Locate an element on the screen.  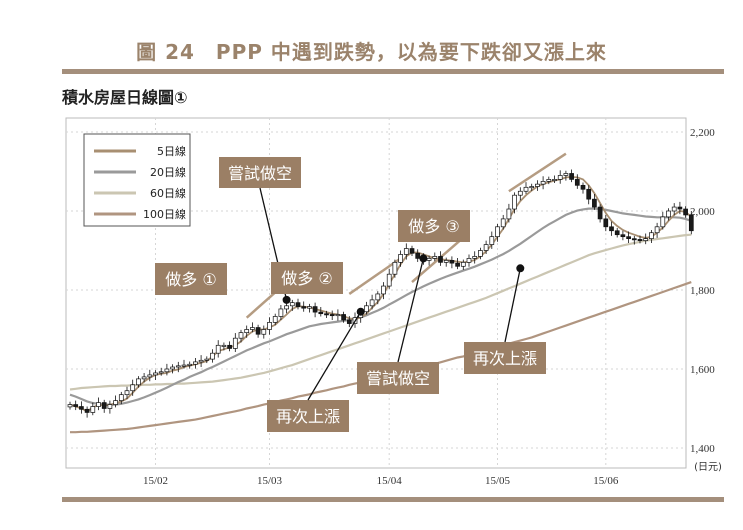
x-tick-label: 15/03 is located at coordinates (270, 481).